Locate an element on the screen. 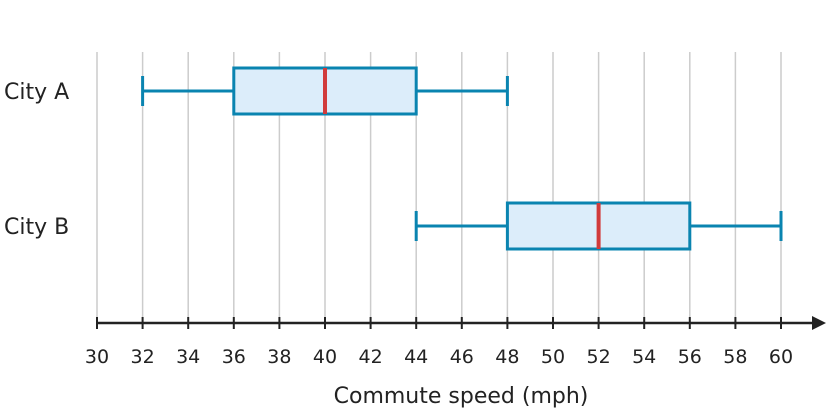 Image resolution: width=829 pixels, height=412 pixels. x-tick-label-38: 38 is located at coordinates (279, 357).